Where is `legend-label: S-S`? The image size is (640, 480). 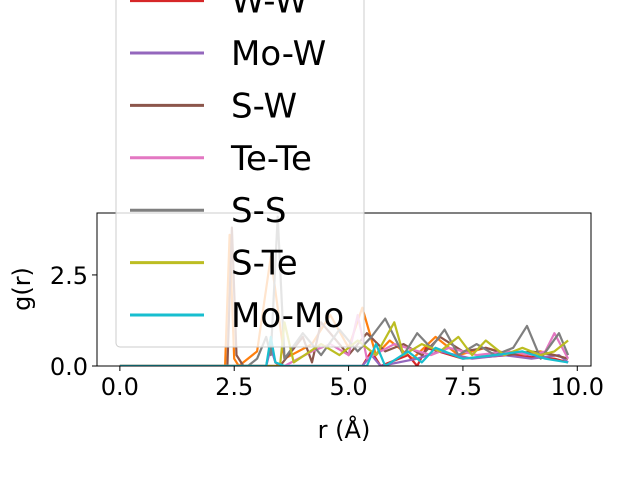 legend-label: S-S is located at coordinates (258, 211).